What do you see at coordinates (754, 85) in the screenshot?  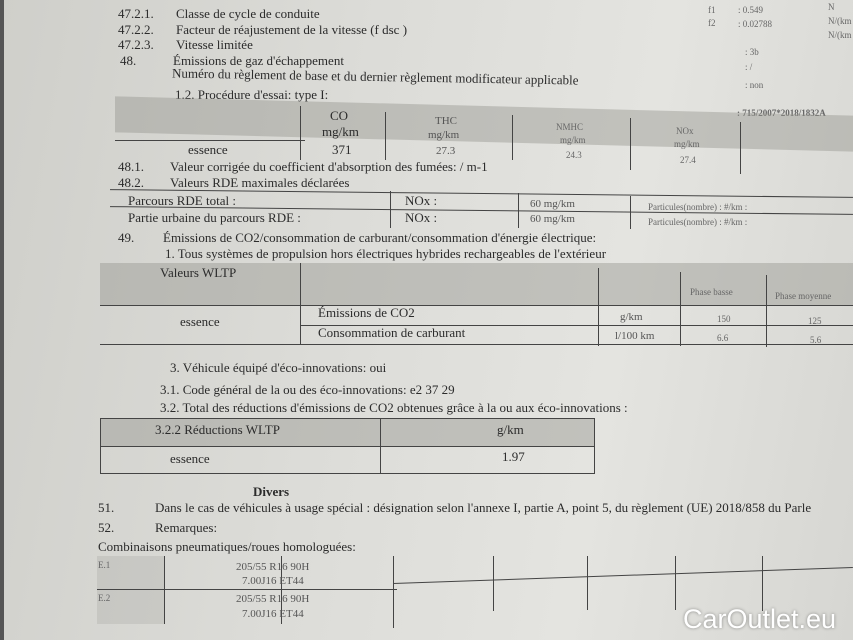 I see `limited-value: : non` at bounding box center [754, 85].